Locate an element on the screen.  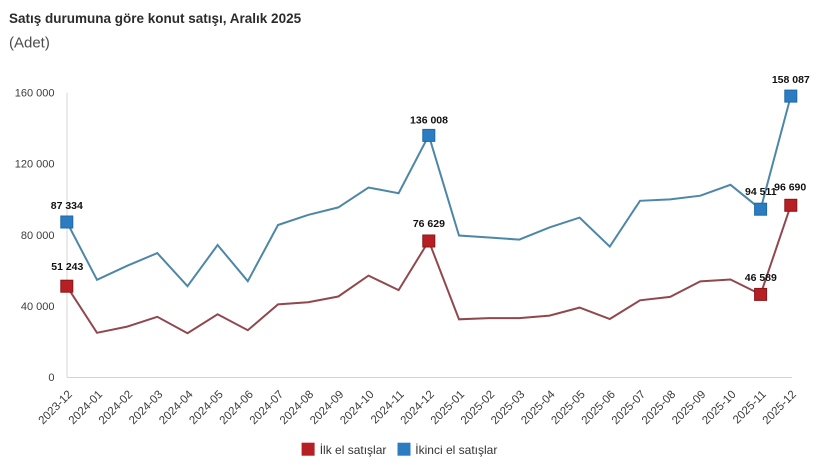
svg-text: 40 000 is located at coordinates (38, 307).